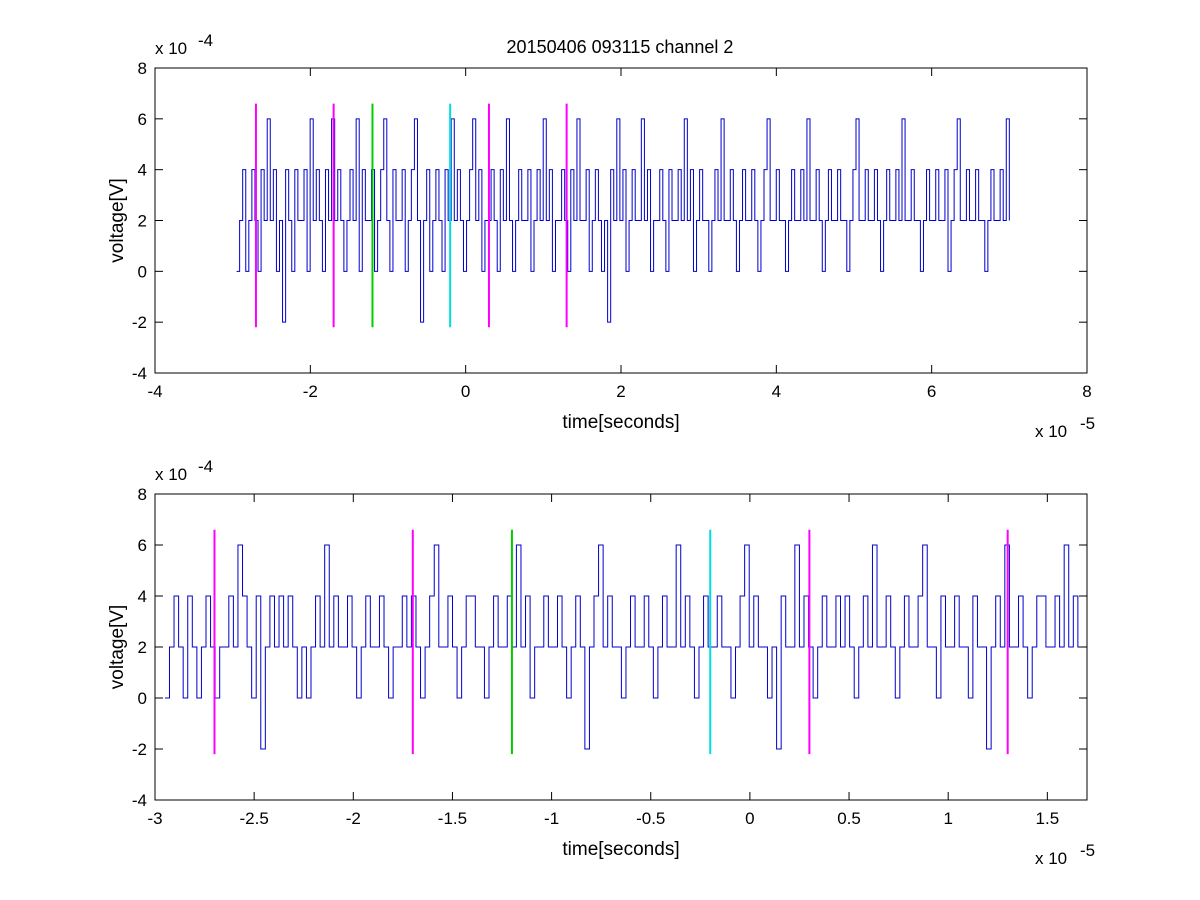 The image size is (1200, 900). What do you see at coordinates (551, 818) in the screenshot?
I see `x-tick-label: -1` at bounding box center [551, 818].